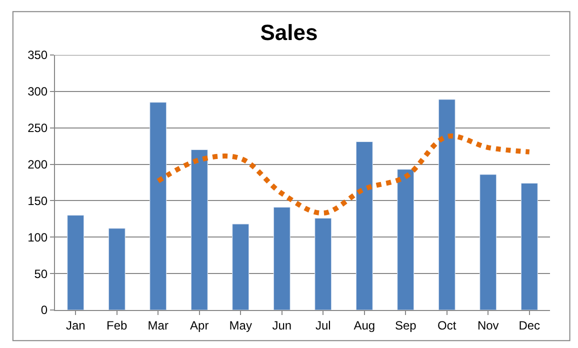 The image size is (578, 348). What do you see at coordinates (323, 325) in the screenshot?
I see `x-tick-label: Jul` at bounding box center [323, 325].